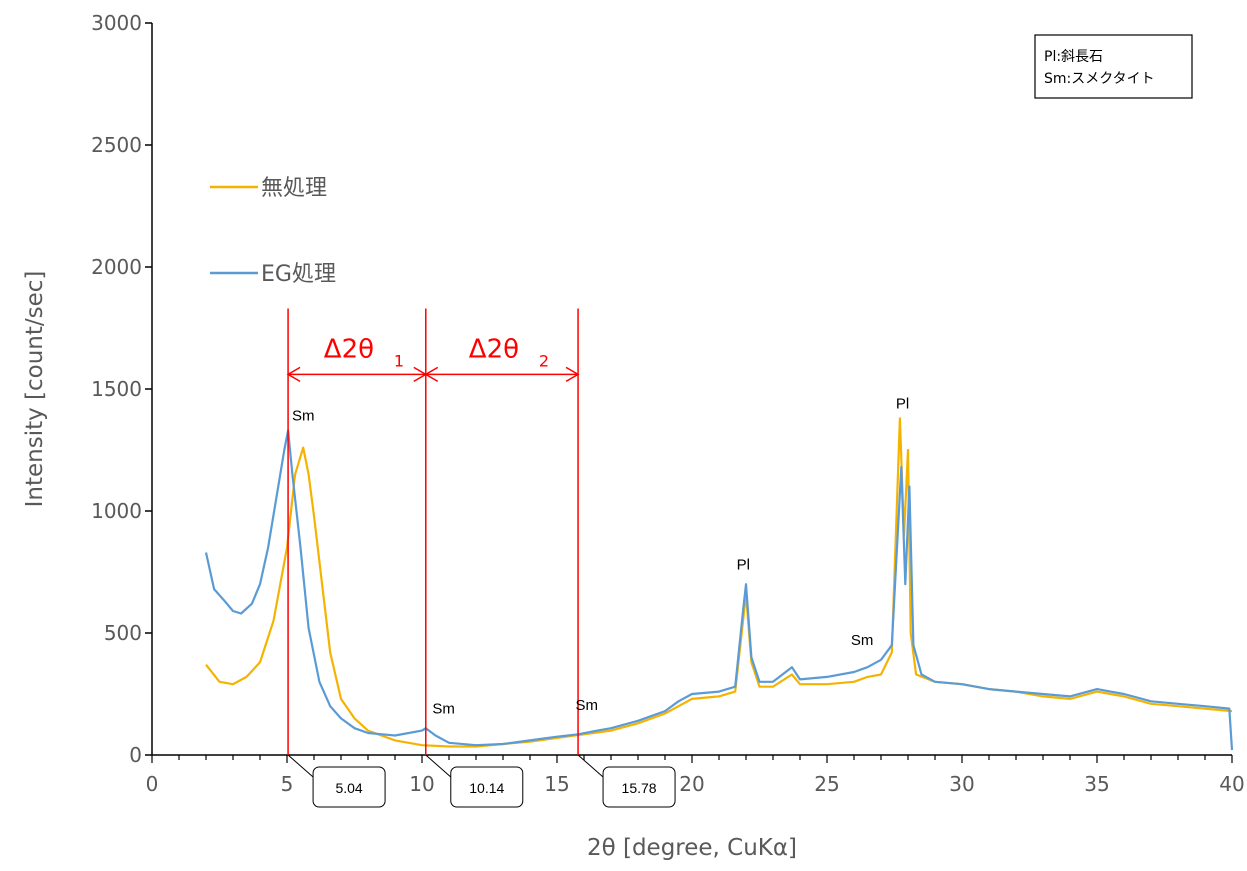 This screenshot has width=1247, height=871. What do you see at coordinates (691, 784) in the screenshot?
I see `x-tick-label: 20` at bounding box center [691, 784].